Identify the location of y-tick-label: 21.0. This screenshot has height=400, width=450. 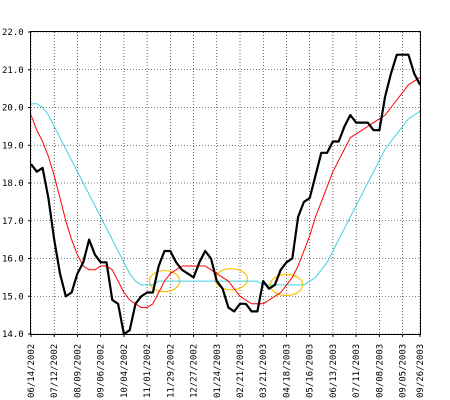
(13, 71).